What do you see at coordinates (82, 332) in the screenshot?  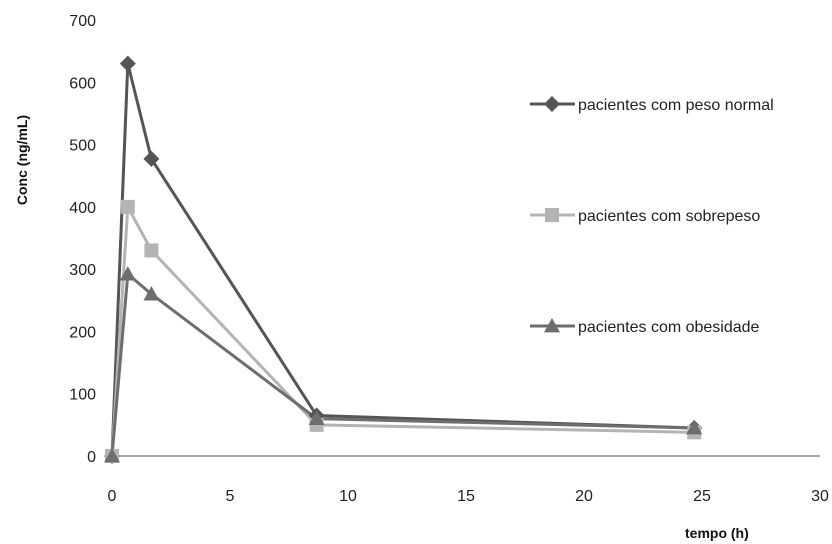 I see `y-tick-label: 200` at bounding box center [82, 332].